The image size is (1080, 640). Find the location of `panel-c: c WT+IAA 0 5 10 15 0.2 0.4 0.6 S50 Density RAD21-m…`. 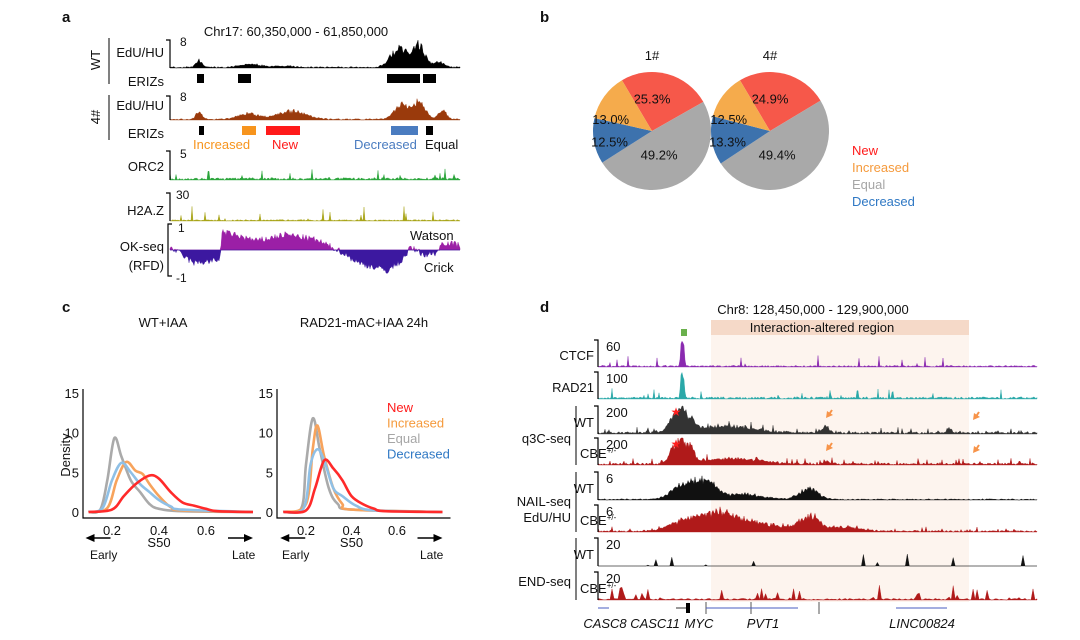

panel-c: c WT+IAA 0 5 10 15 0.2 0.4 0.6 S50 Density RAD21-m… is located at coordinates (254, 430).